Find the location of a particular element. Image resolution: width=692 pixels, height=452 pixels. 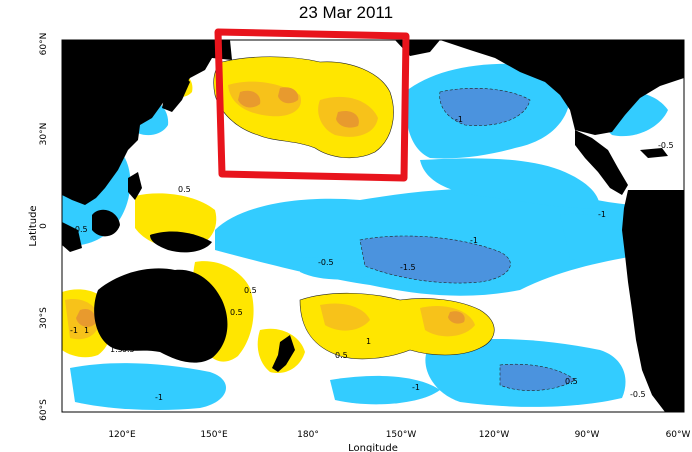

y-axis: 60°N 30°N 0 30°S 60°S Latitude is located at coordinates (38, 227).